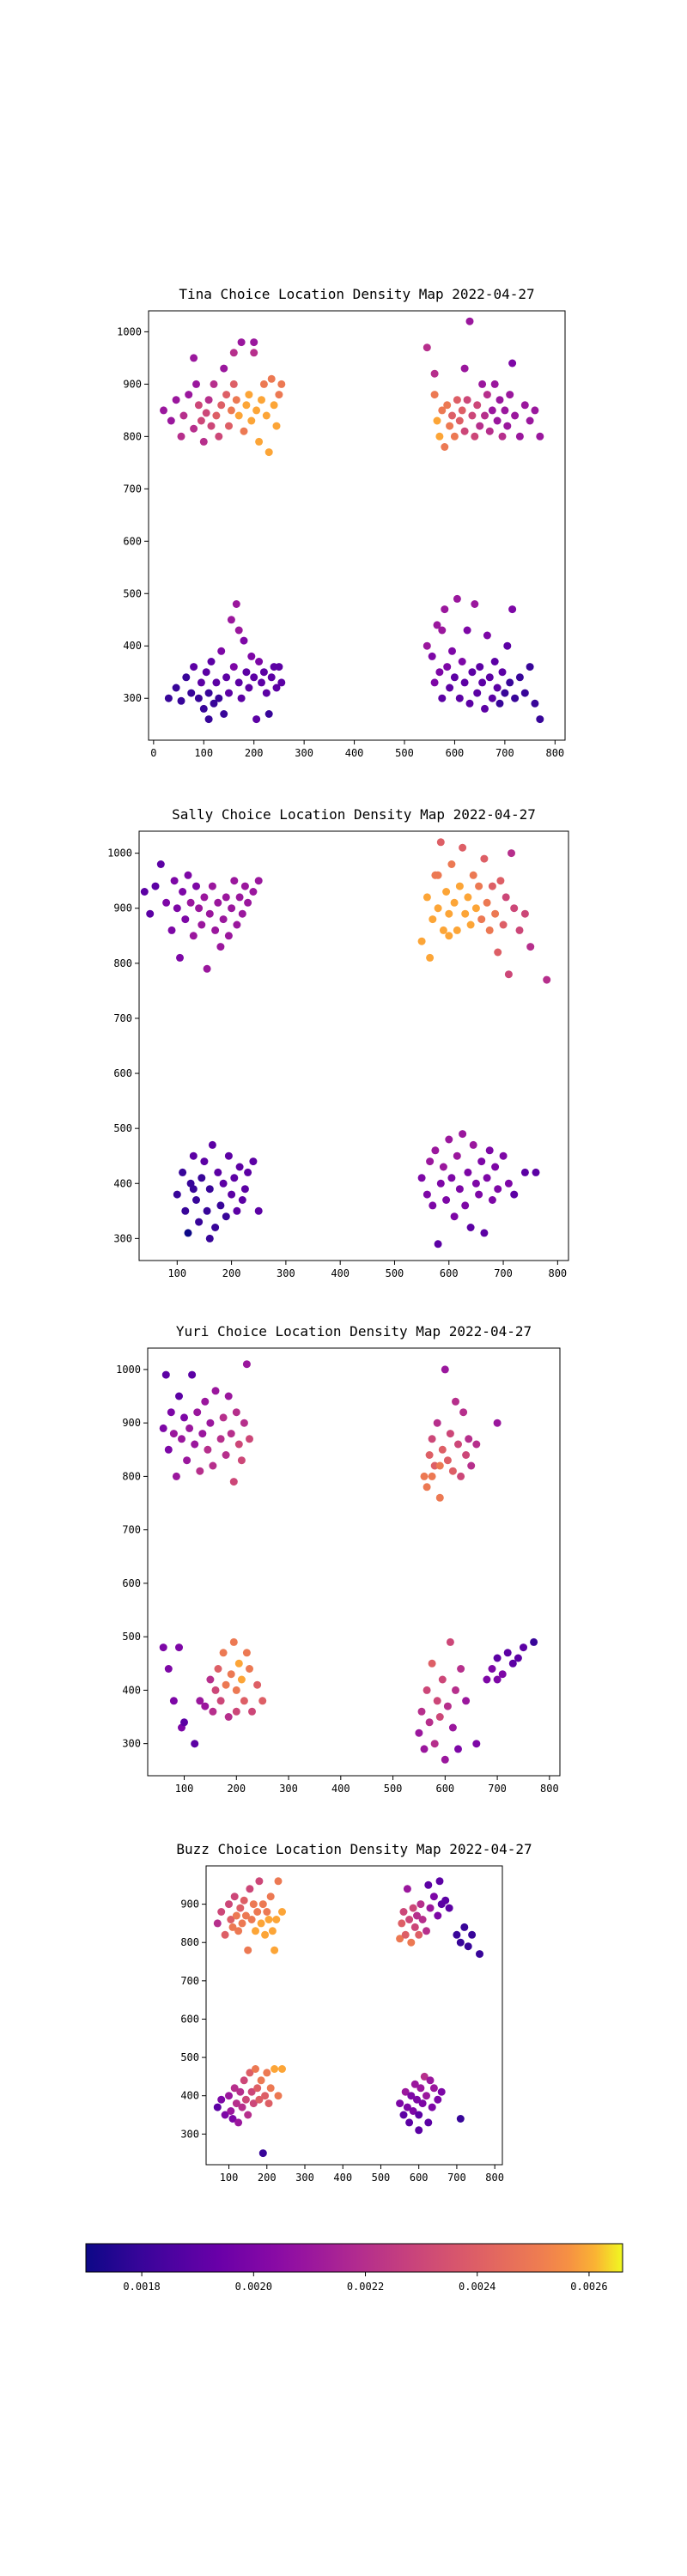  Describe the element at coordinates (253, 2287) in the screenshot. I see `colorbar-tick-label: 0.0020` at that location.